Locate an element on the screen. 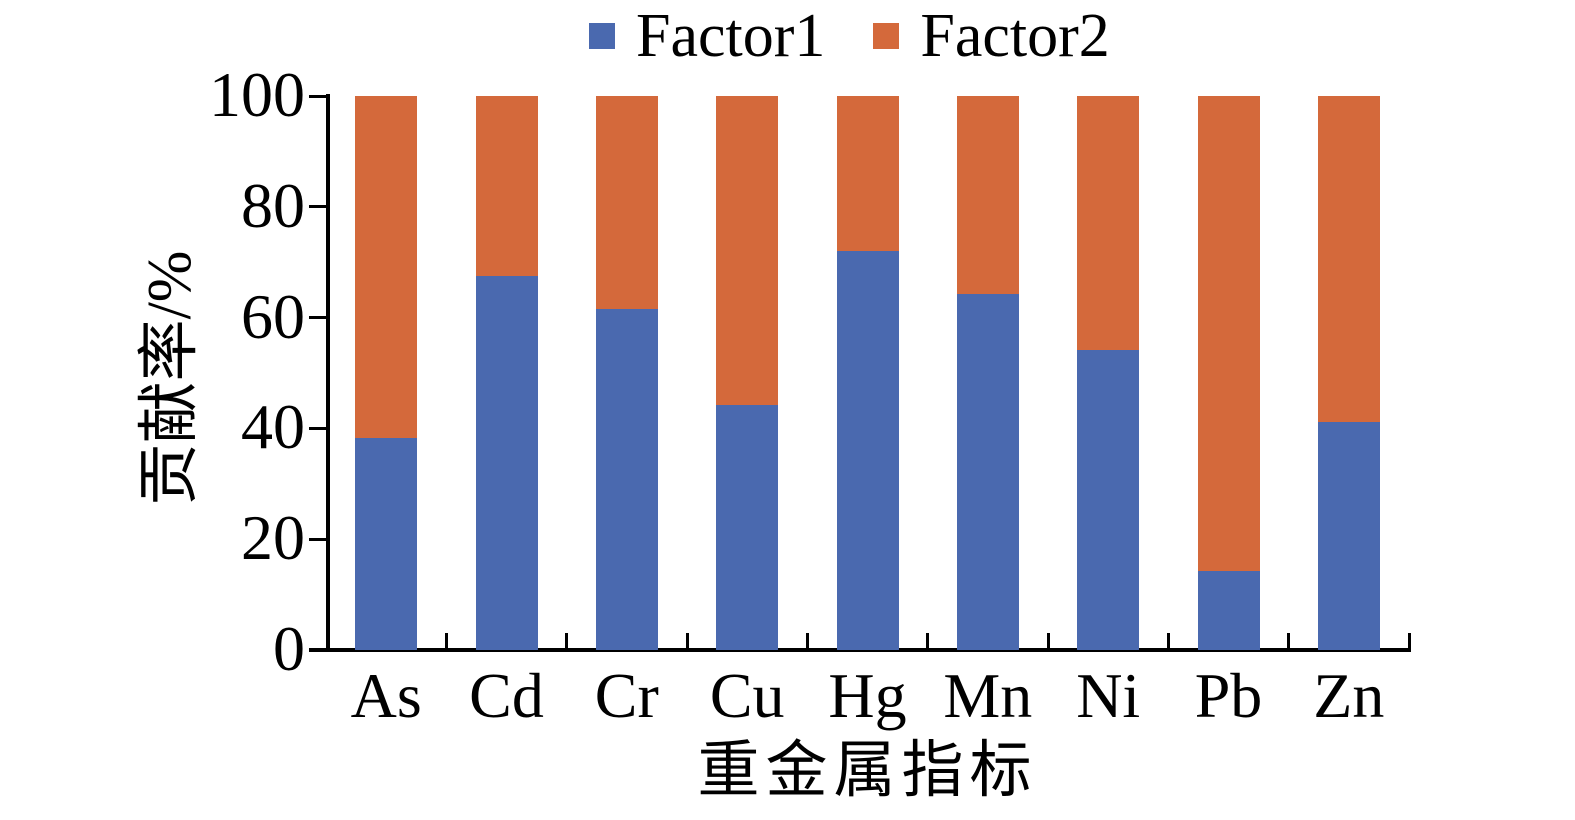  bar-segment-factor2-Mn is located at coordinates (987, 195).